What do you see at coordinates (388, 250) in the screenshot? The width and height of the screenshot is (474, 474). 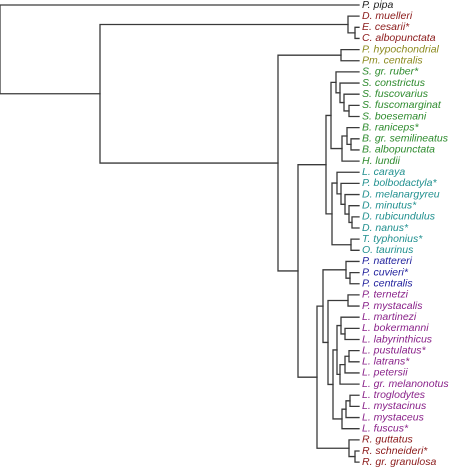 I see `tip-label: O. taurinus` at bounding box center [388, 250].